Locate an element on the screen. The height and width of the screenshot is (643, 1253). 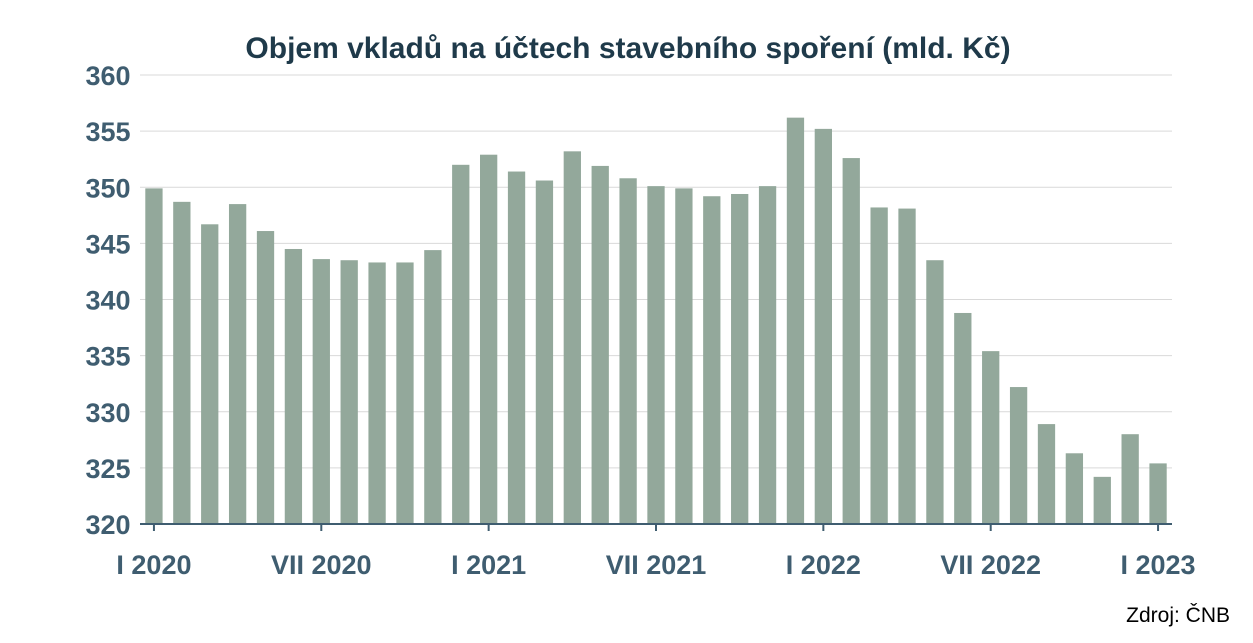
y-tick-label: 355 is located at coordinates (107, 132).